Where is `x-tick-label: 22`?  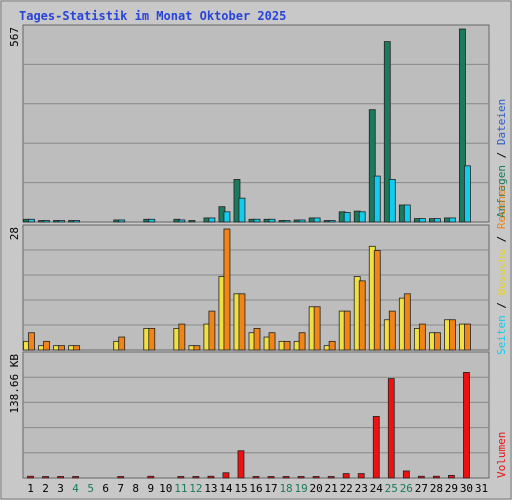
x-tick-label: 22 is located at coordinates (346, 488).